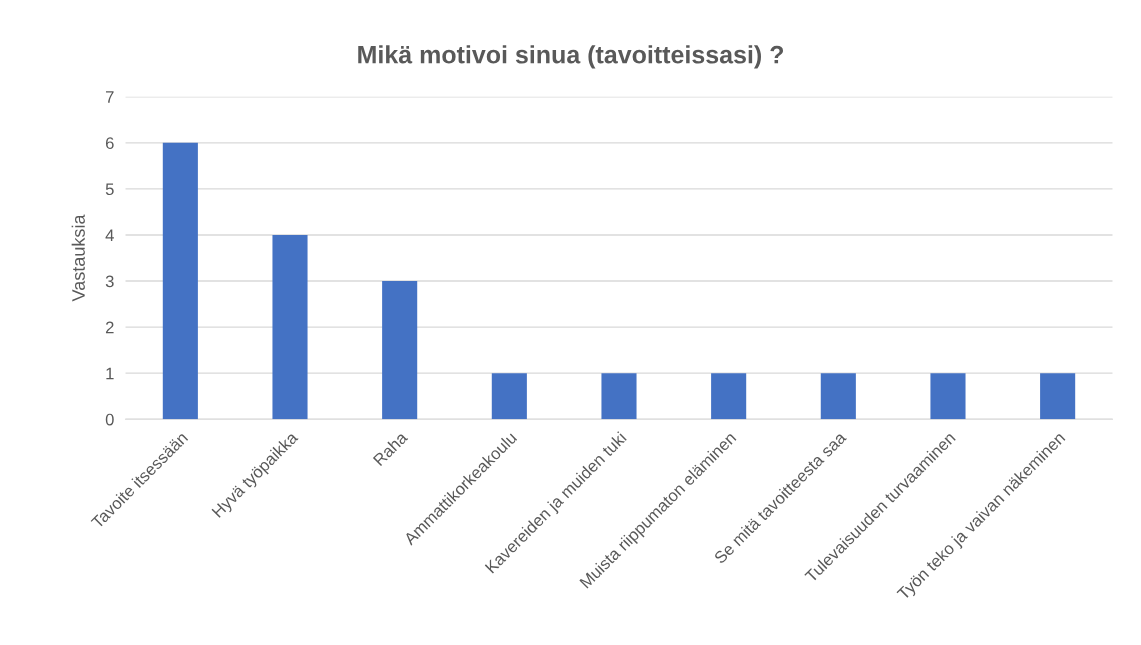 The image size is (1141, 645). Describe the element at coordinates (78, 258) in the screenshot. I see `y-axis-title: Vastauksia` at that location.